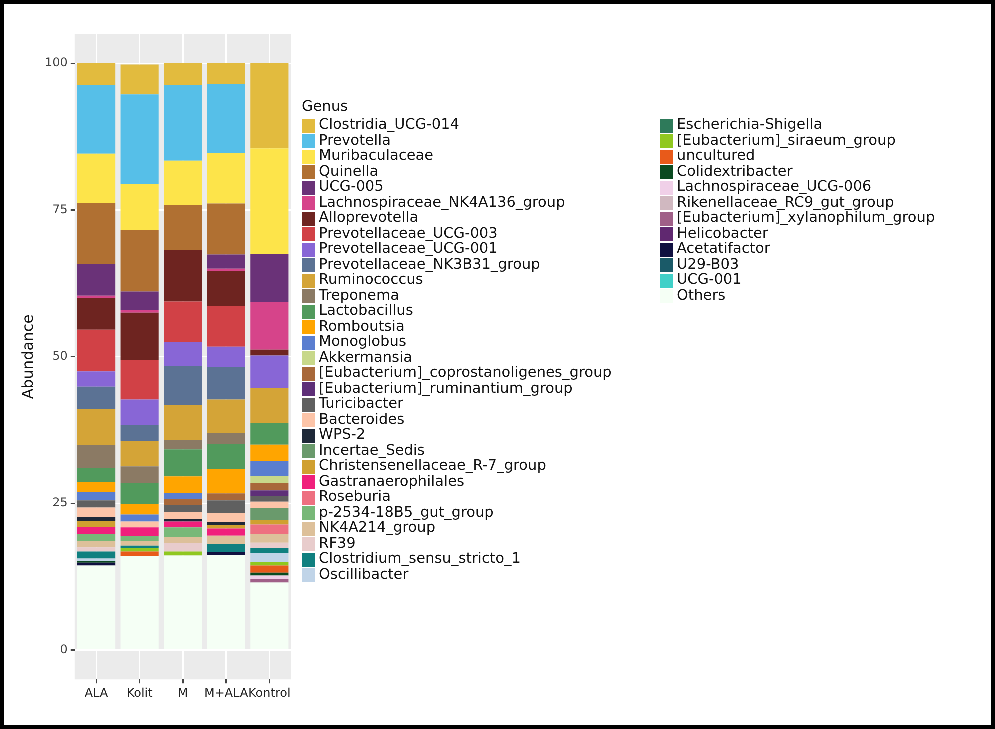 Image resolution: width=995 pixels, height=729 pixels. Describe the element at coordinates (406, 512) in the screenshot. I see `legend-label: p-2534-18B5_gut_group` at that location.